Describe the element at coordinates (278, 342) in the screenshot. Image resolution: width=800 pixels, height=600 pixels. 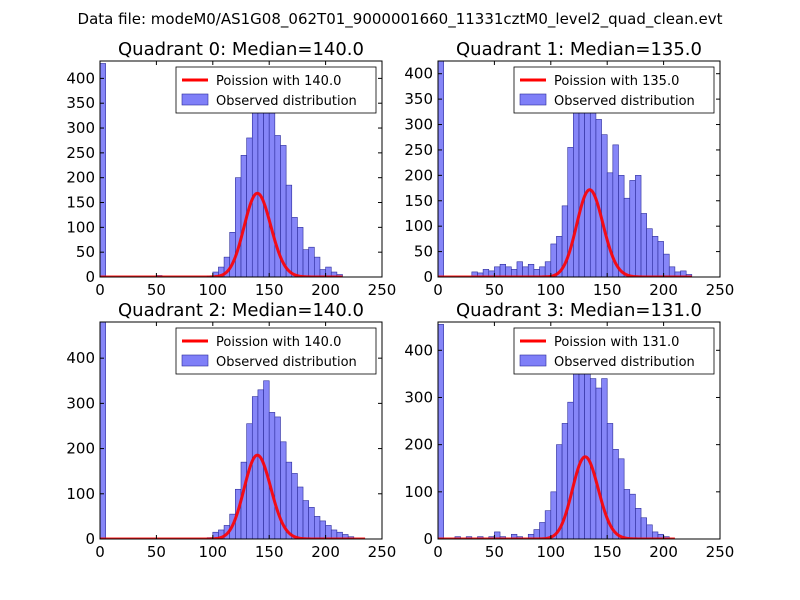
I see `legend-label-poisson: Poission with 140.0` at that location.